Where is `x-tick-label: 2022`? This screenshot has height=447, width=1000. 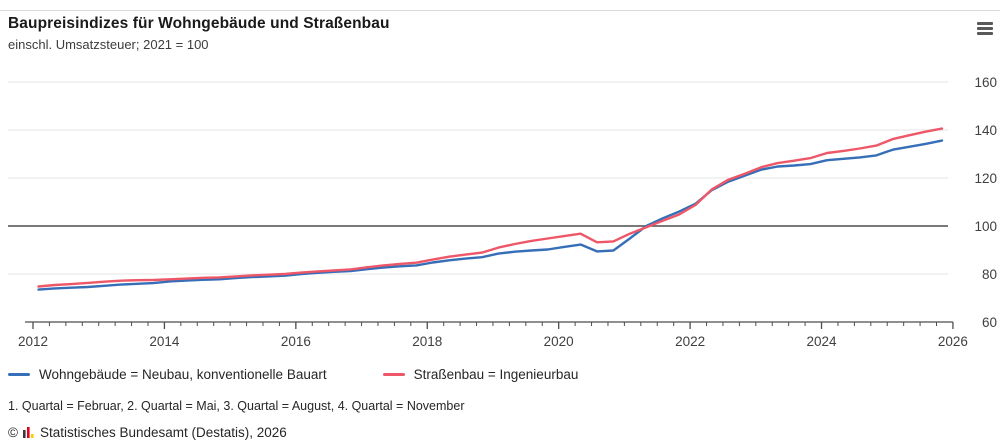 x-tick-label: 2022 is located at coordinates (690, 341).